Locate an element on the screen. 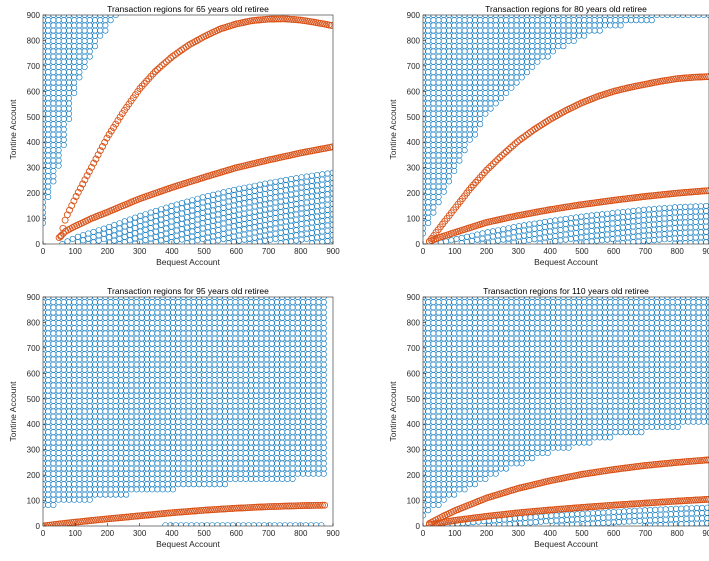 Image resolution: width=709 pixels, height=561 pixels. y-tick-label: 300 is located at coordinates (34, 168).